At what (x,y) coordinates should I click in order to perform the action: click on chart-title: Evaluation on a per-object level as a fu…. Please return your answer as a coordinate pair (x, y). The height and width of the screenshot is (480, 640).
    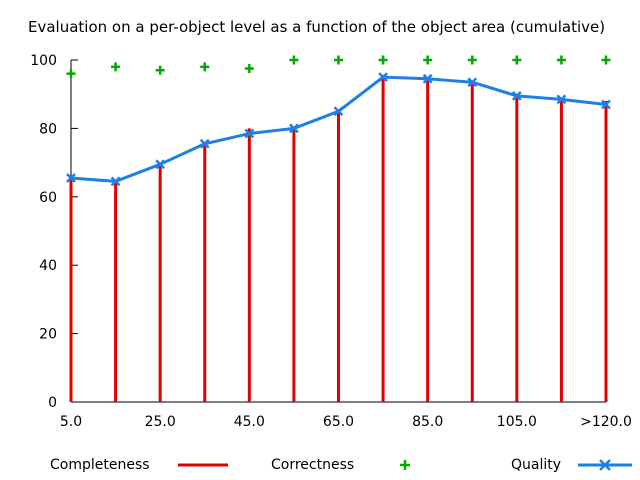
    Looking at the image, I should click on (316, 27).